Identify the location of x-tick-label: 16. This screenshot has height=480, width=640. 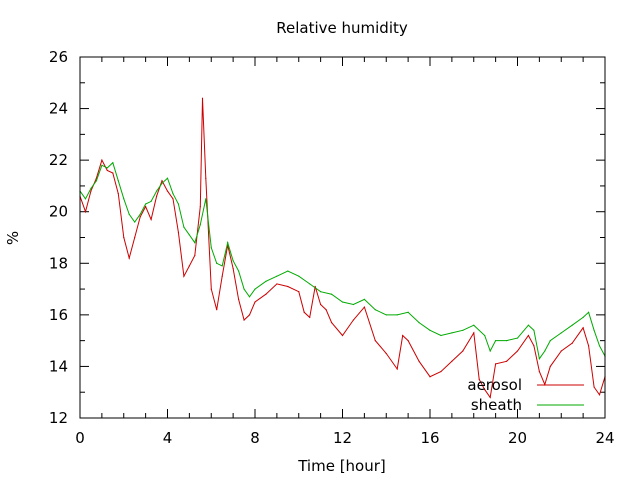
(429, 438).